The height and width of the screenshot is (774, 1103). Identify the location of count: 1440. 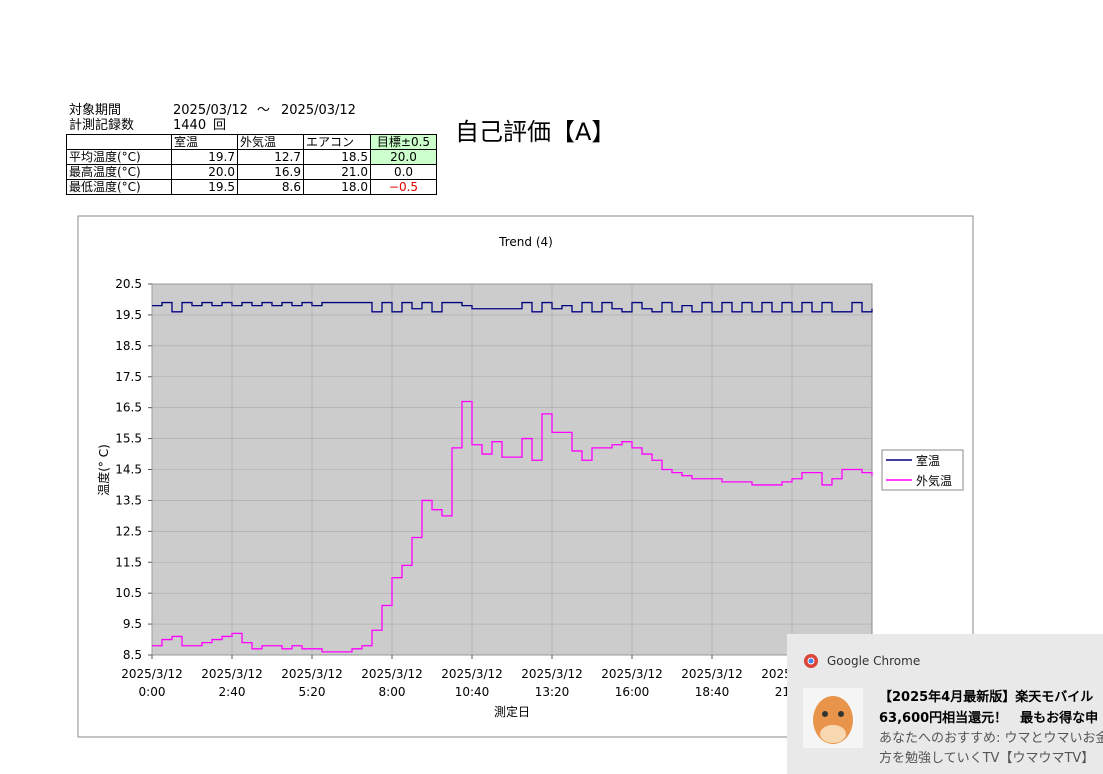
(190, 125).